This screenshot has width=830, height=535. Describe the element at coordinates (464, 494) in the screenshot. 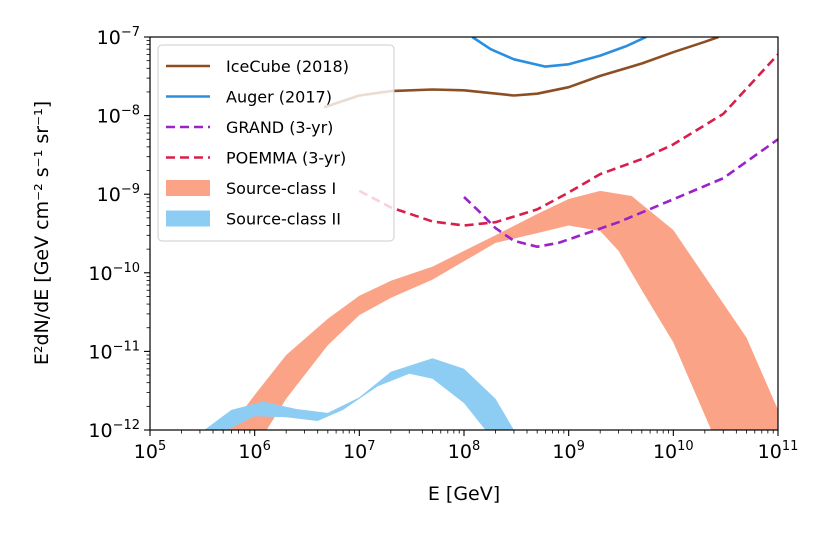

I see `x-axis-label: E [GeV]` at that location.